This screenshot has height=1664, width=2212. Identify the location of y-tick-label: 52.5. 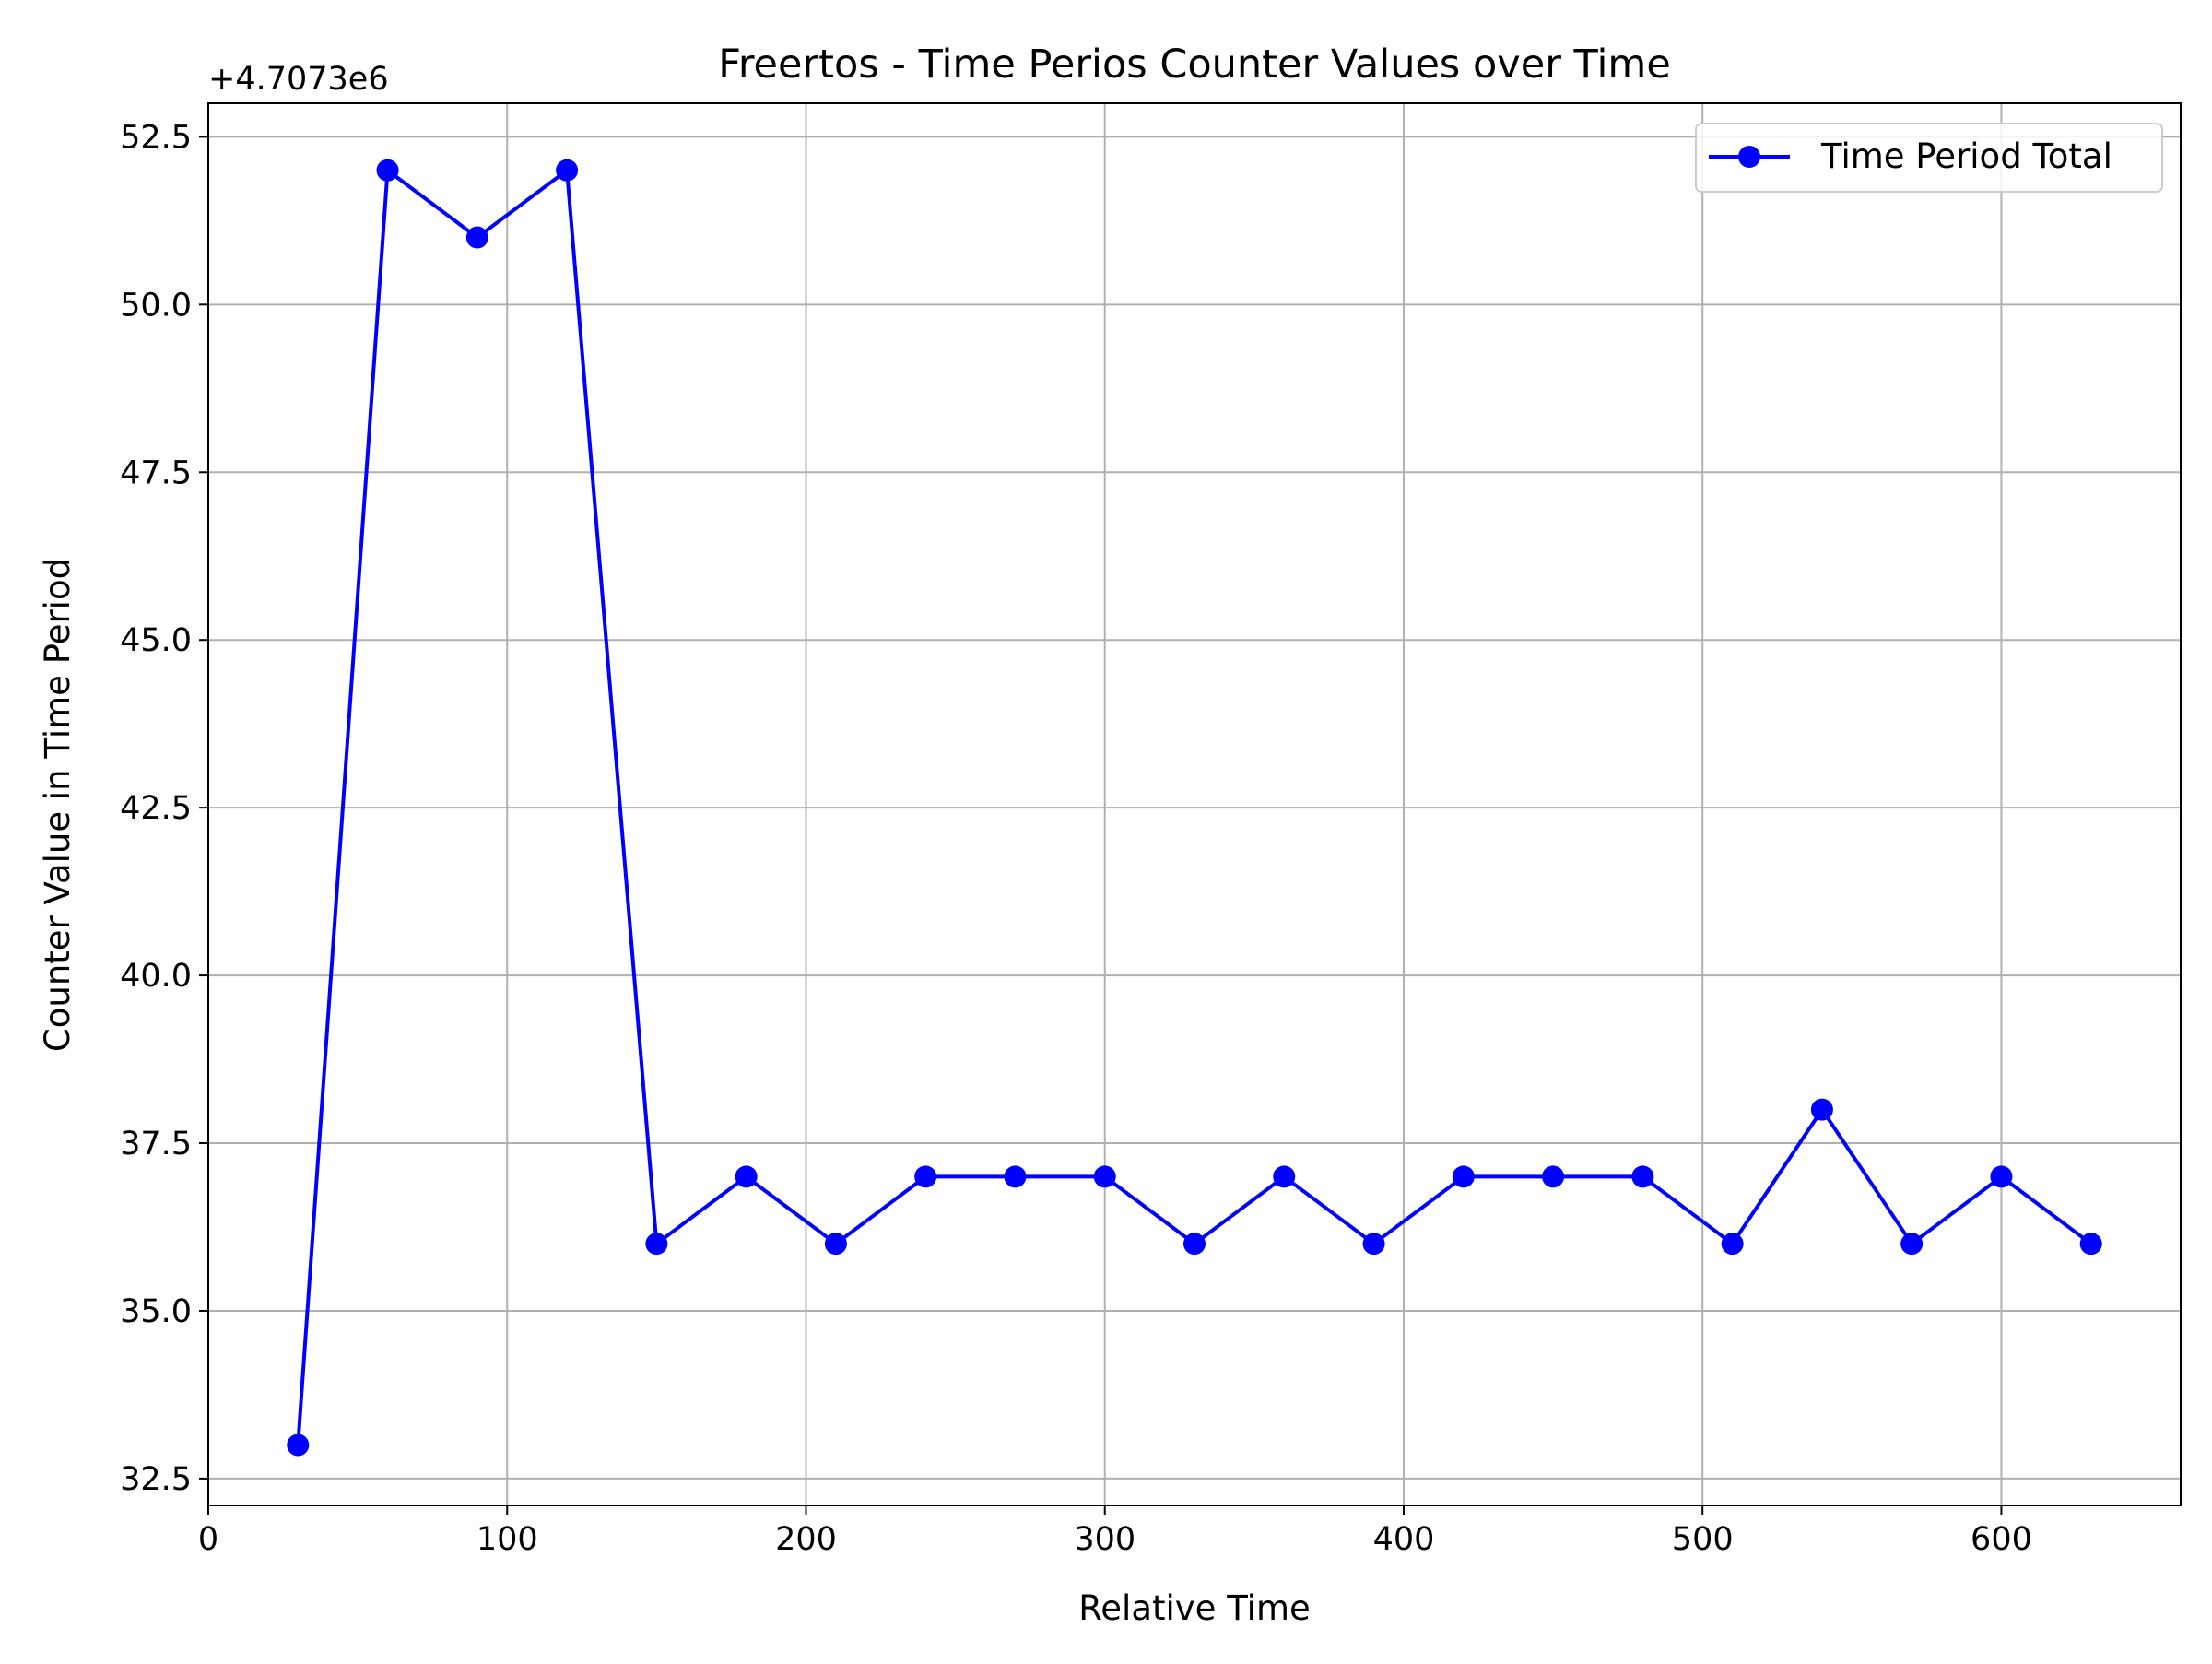
(156, 137).